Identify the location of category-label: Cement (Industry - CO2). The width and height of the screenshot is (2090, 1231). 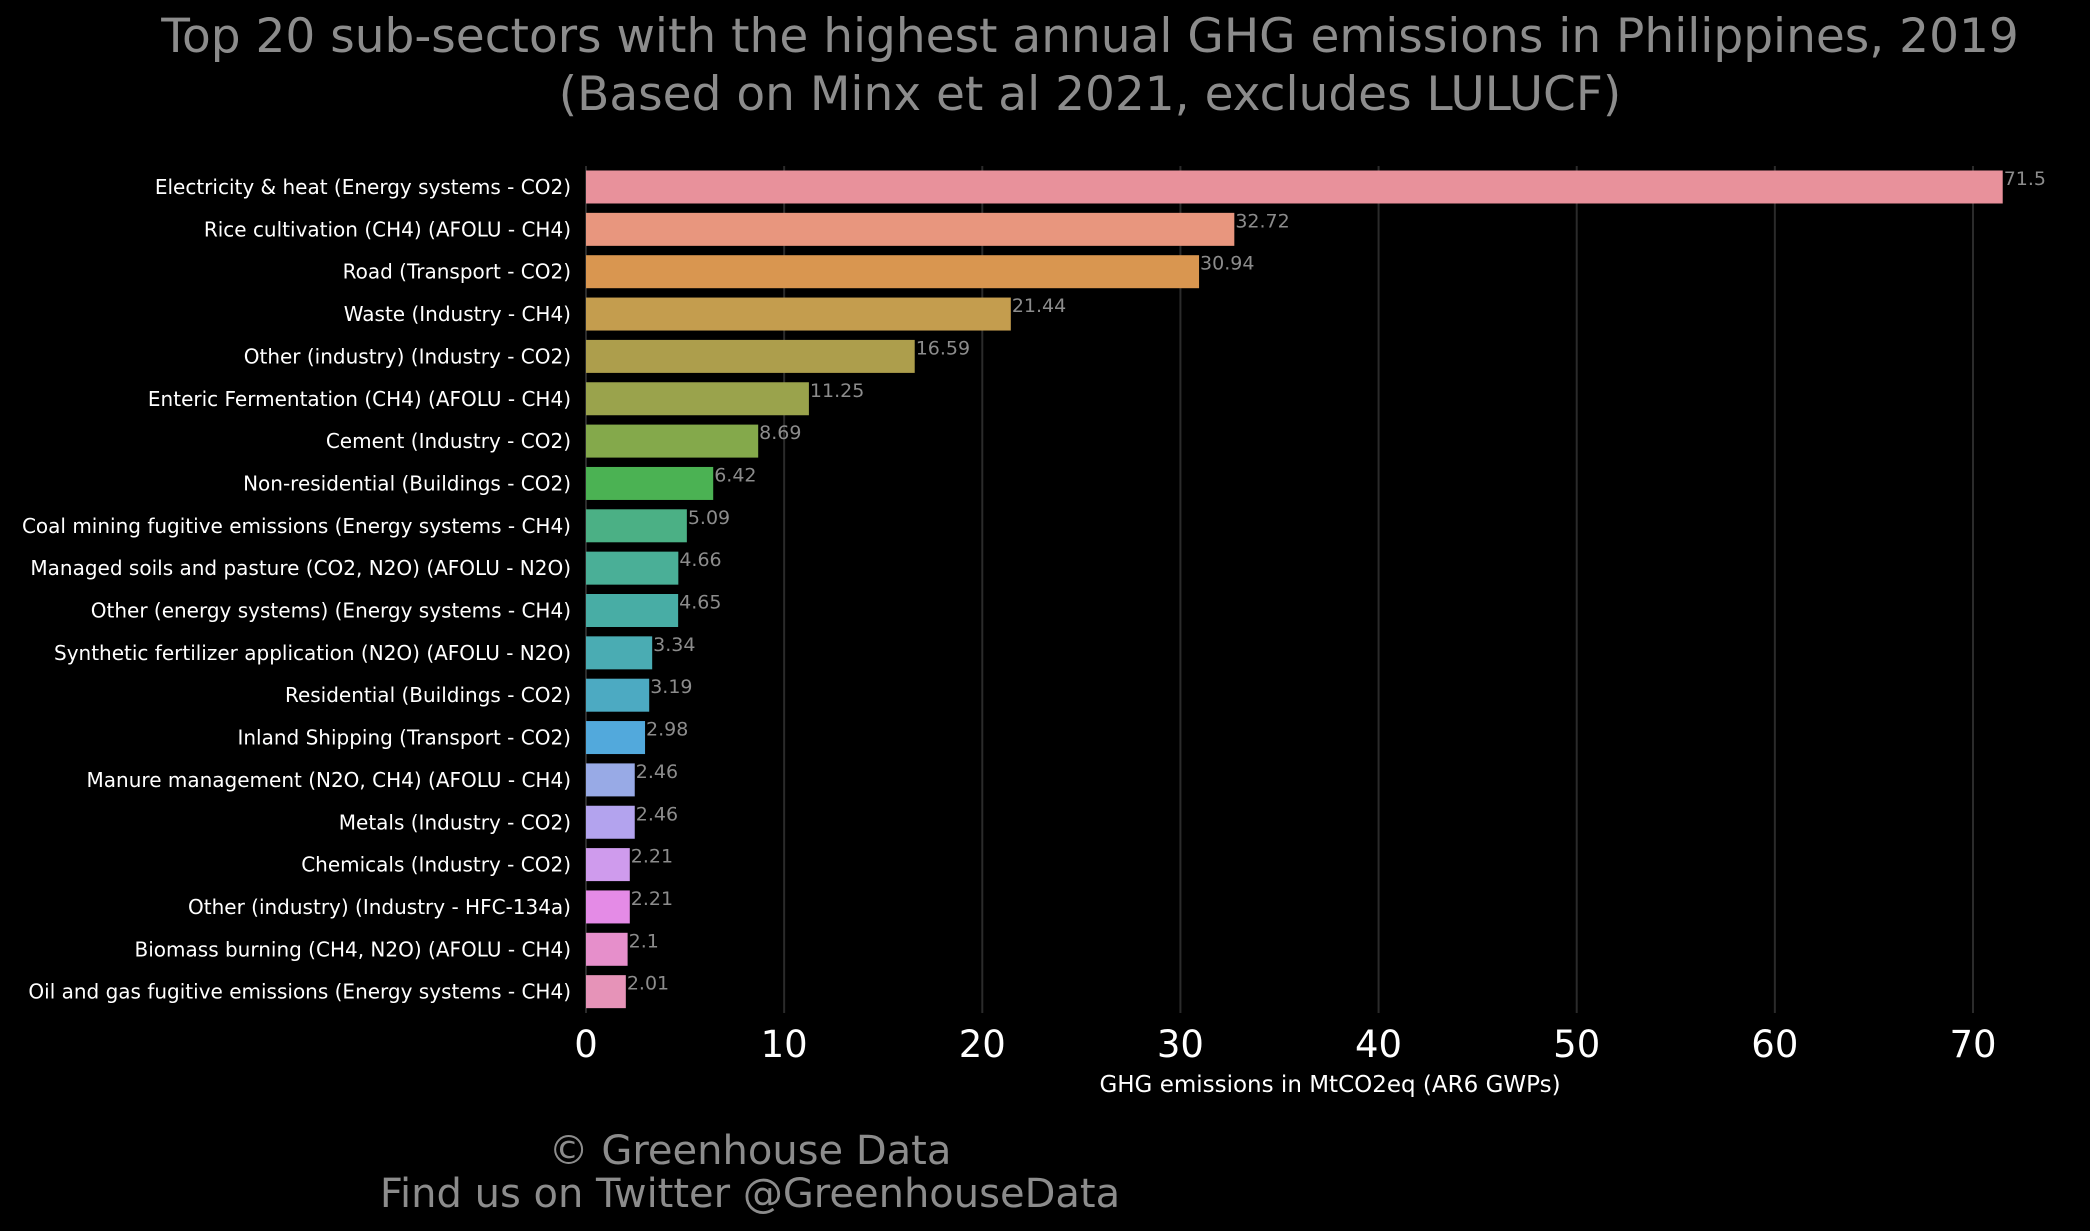
(448, 441).